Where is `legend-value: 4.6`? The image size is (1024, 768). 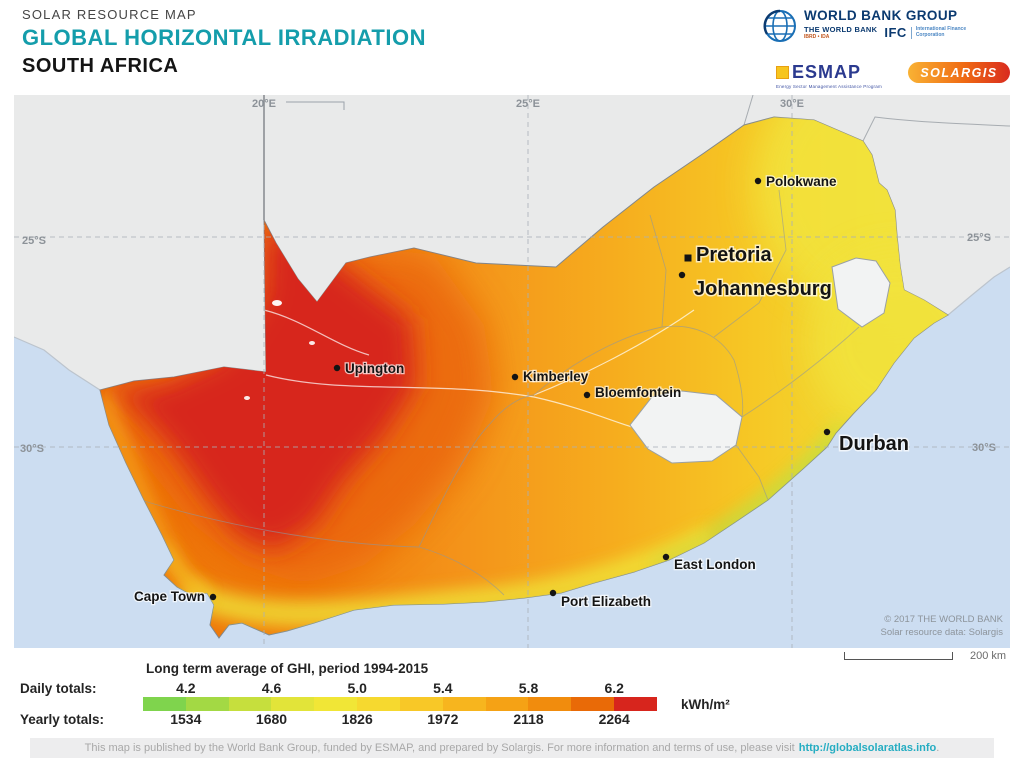 legend-value: 4.6 is located at coordinates (271, 688).